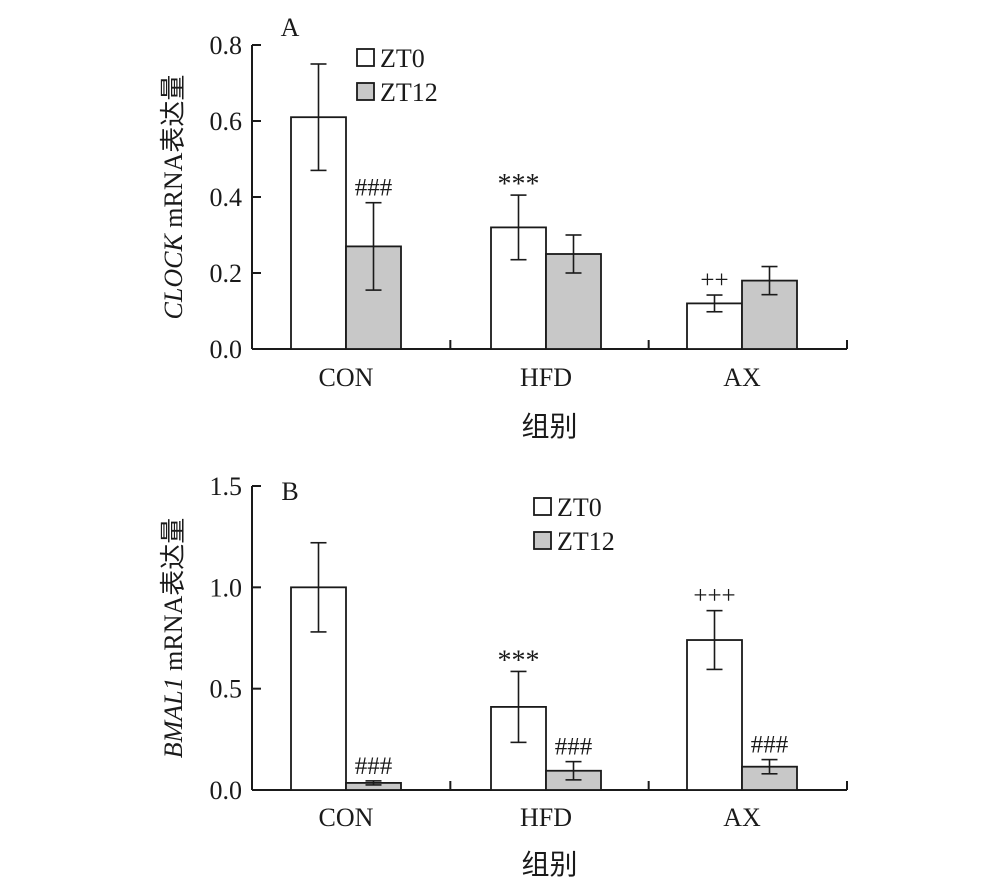  I want to click on y-tick-label: 1.0, so click(226, 587).